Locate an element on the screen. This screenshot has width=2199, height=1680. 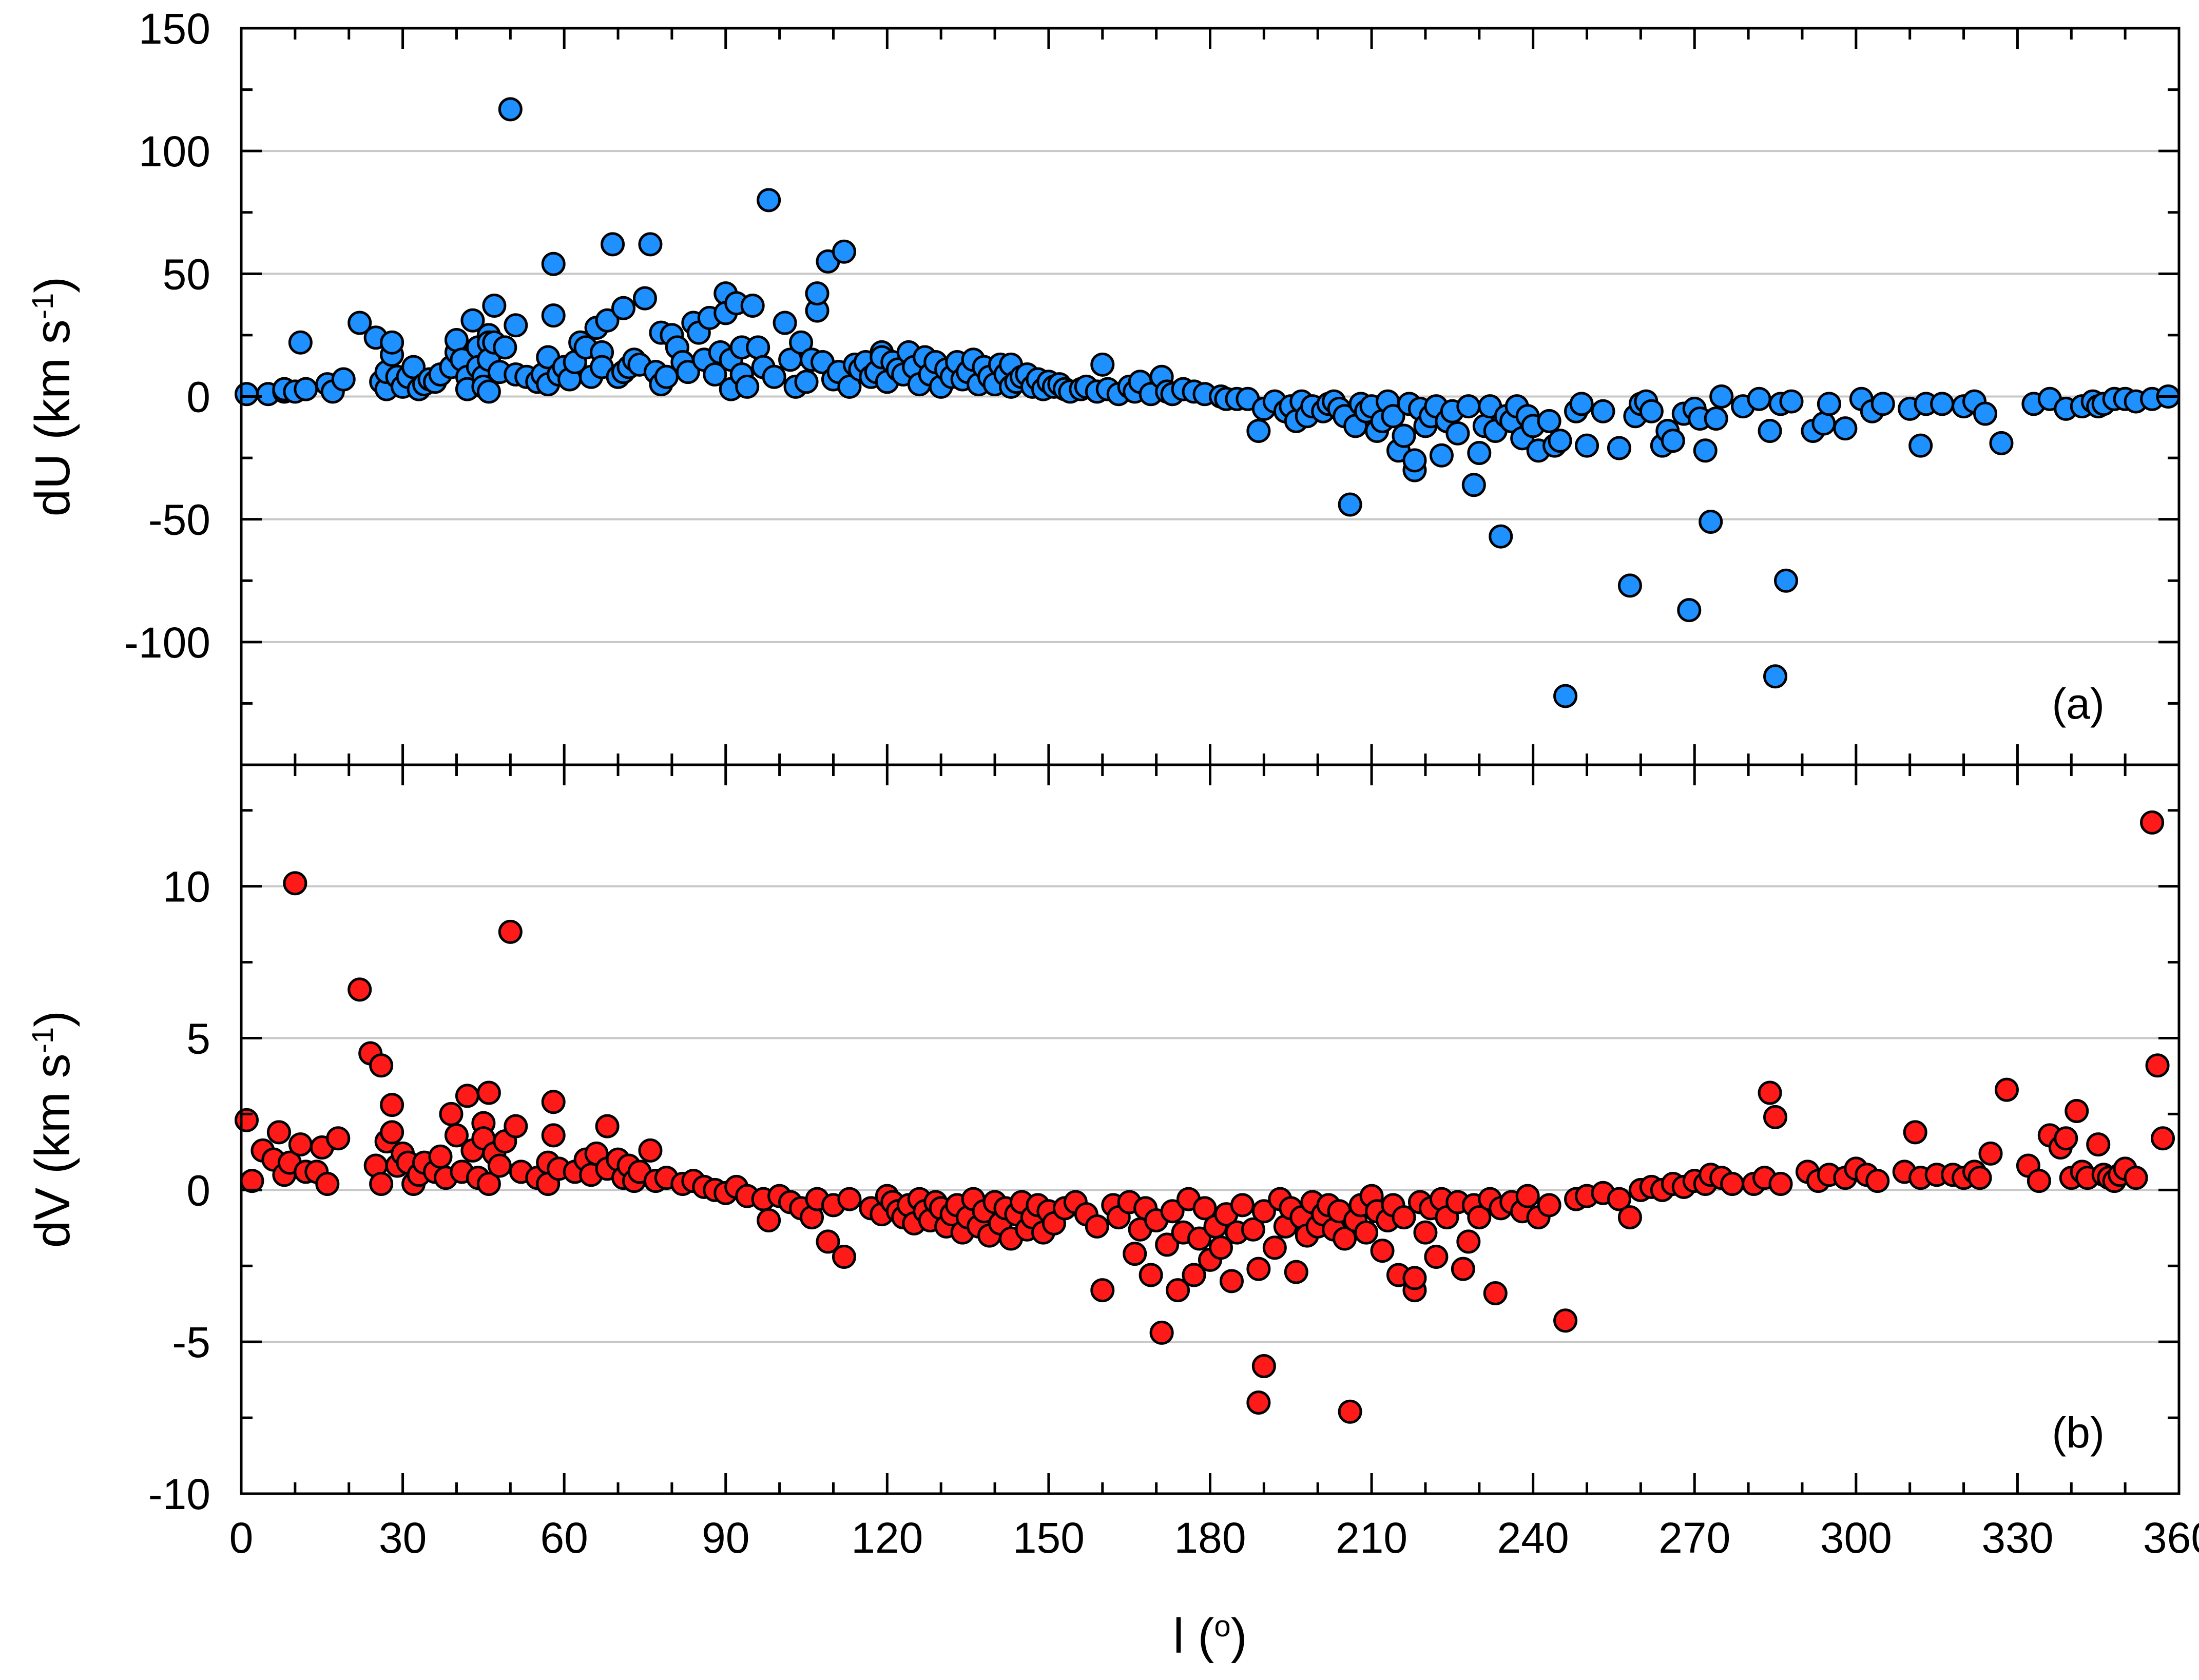
panel-b-xtick-labels: 0 30 60 90 120 150 180 210 240 270 300 330 360 is located at coordinates (1214, 1538).